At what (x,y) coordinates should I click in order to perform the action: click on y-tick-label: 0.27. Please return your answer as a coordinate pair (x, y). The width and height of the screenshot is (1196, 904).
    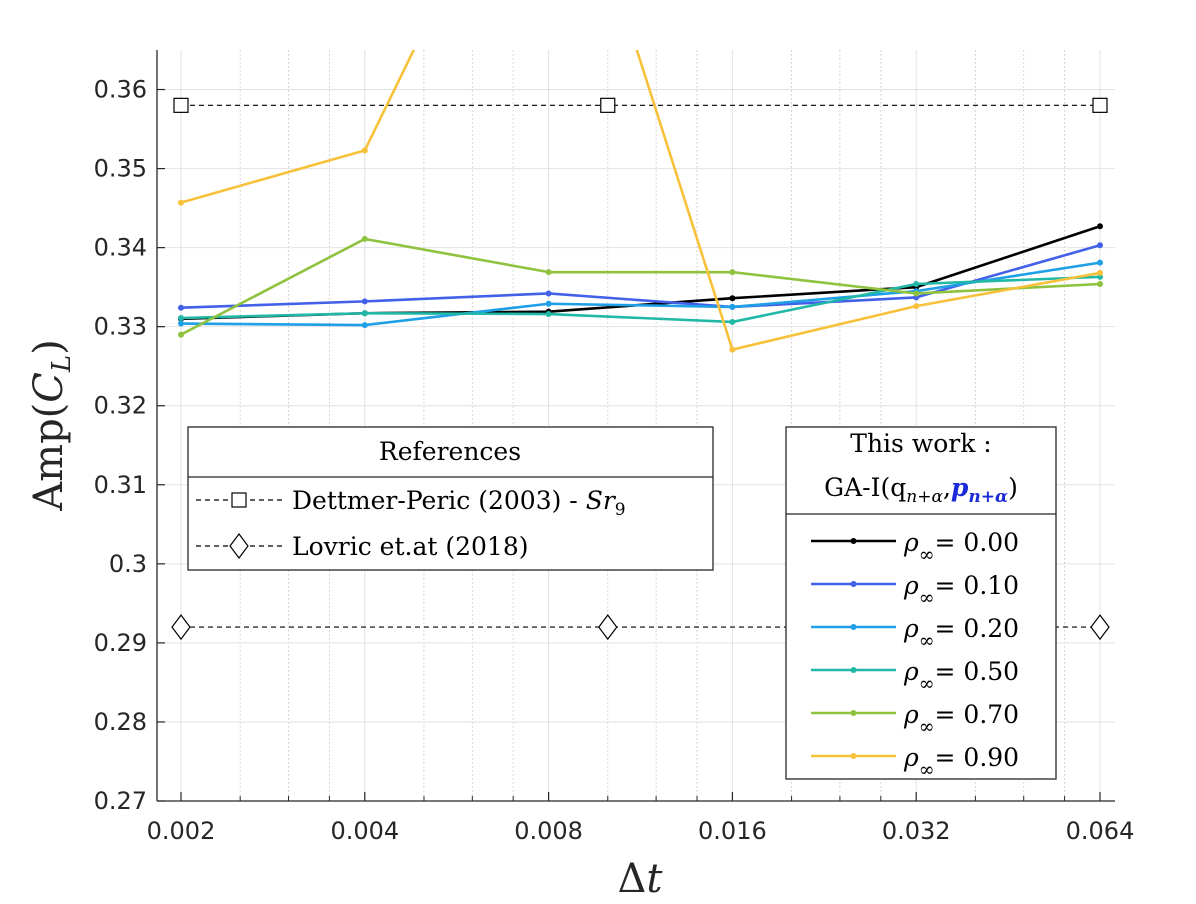
    Looking at the image, I should click on (120, 801).